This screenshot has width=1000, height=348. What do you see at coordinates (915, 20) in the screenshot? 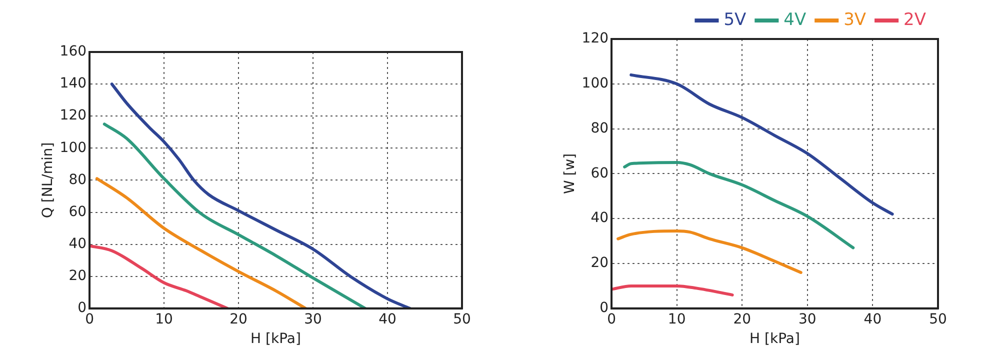
I see `legend-label: 2V` at bounding box center [915, 20].